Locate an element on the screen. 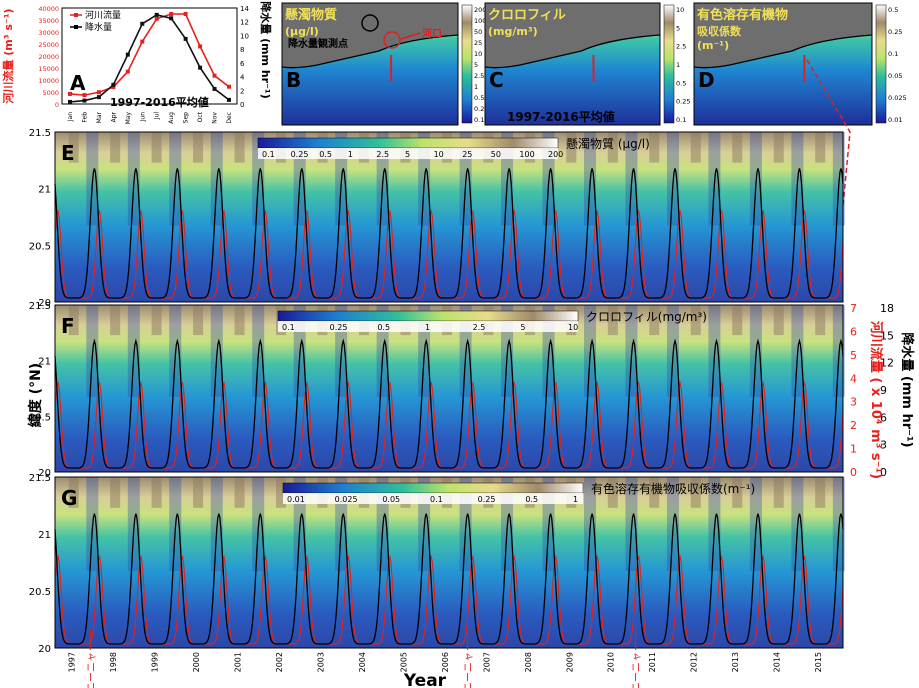 The image size is (919, 688). river-tick-label: 7 is located at coordinates (853, 308).